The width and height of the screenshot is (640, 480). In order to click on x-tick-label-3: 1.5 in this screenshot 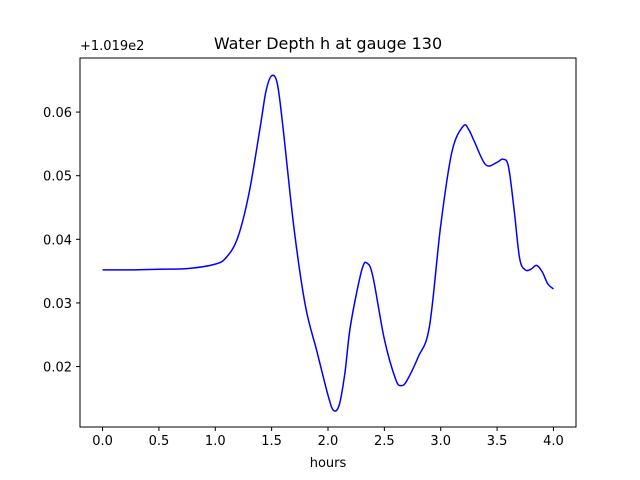, I will do `click(271, 441)`.